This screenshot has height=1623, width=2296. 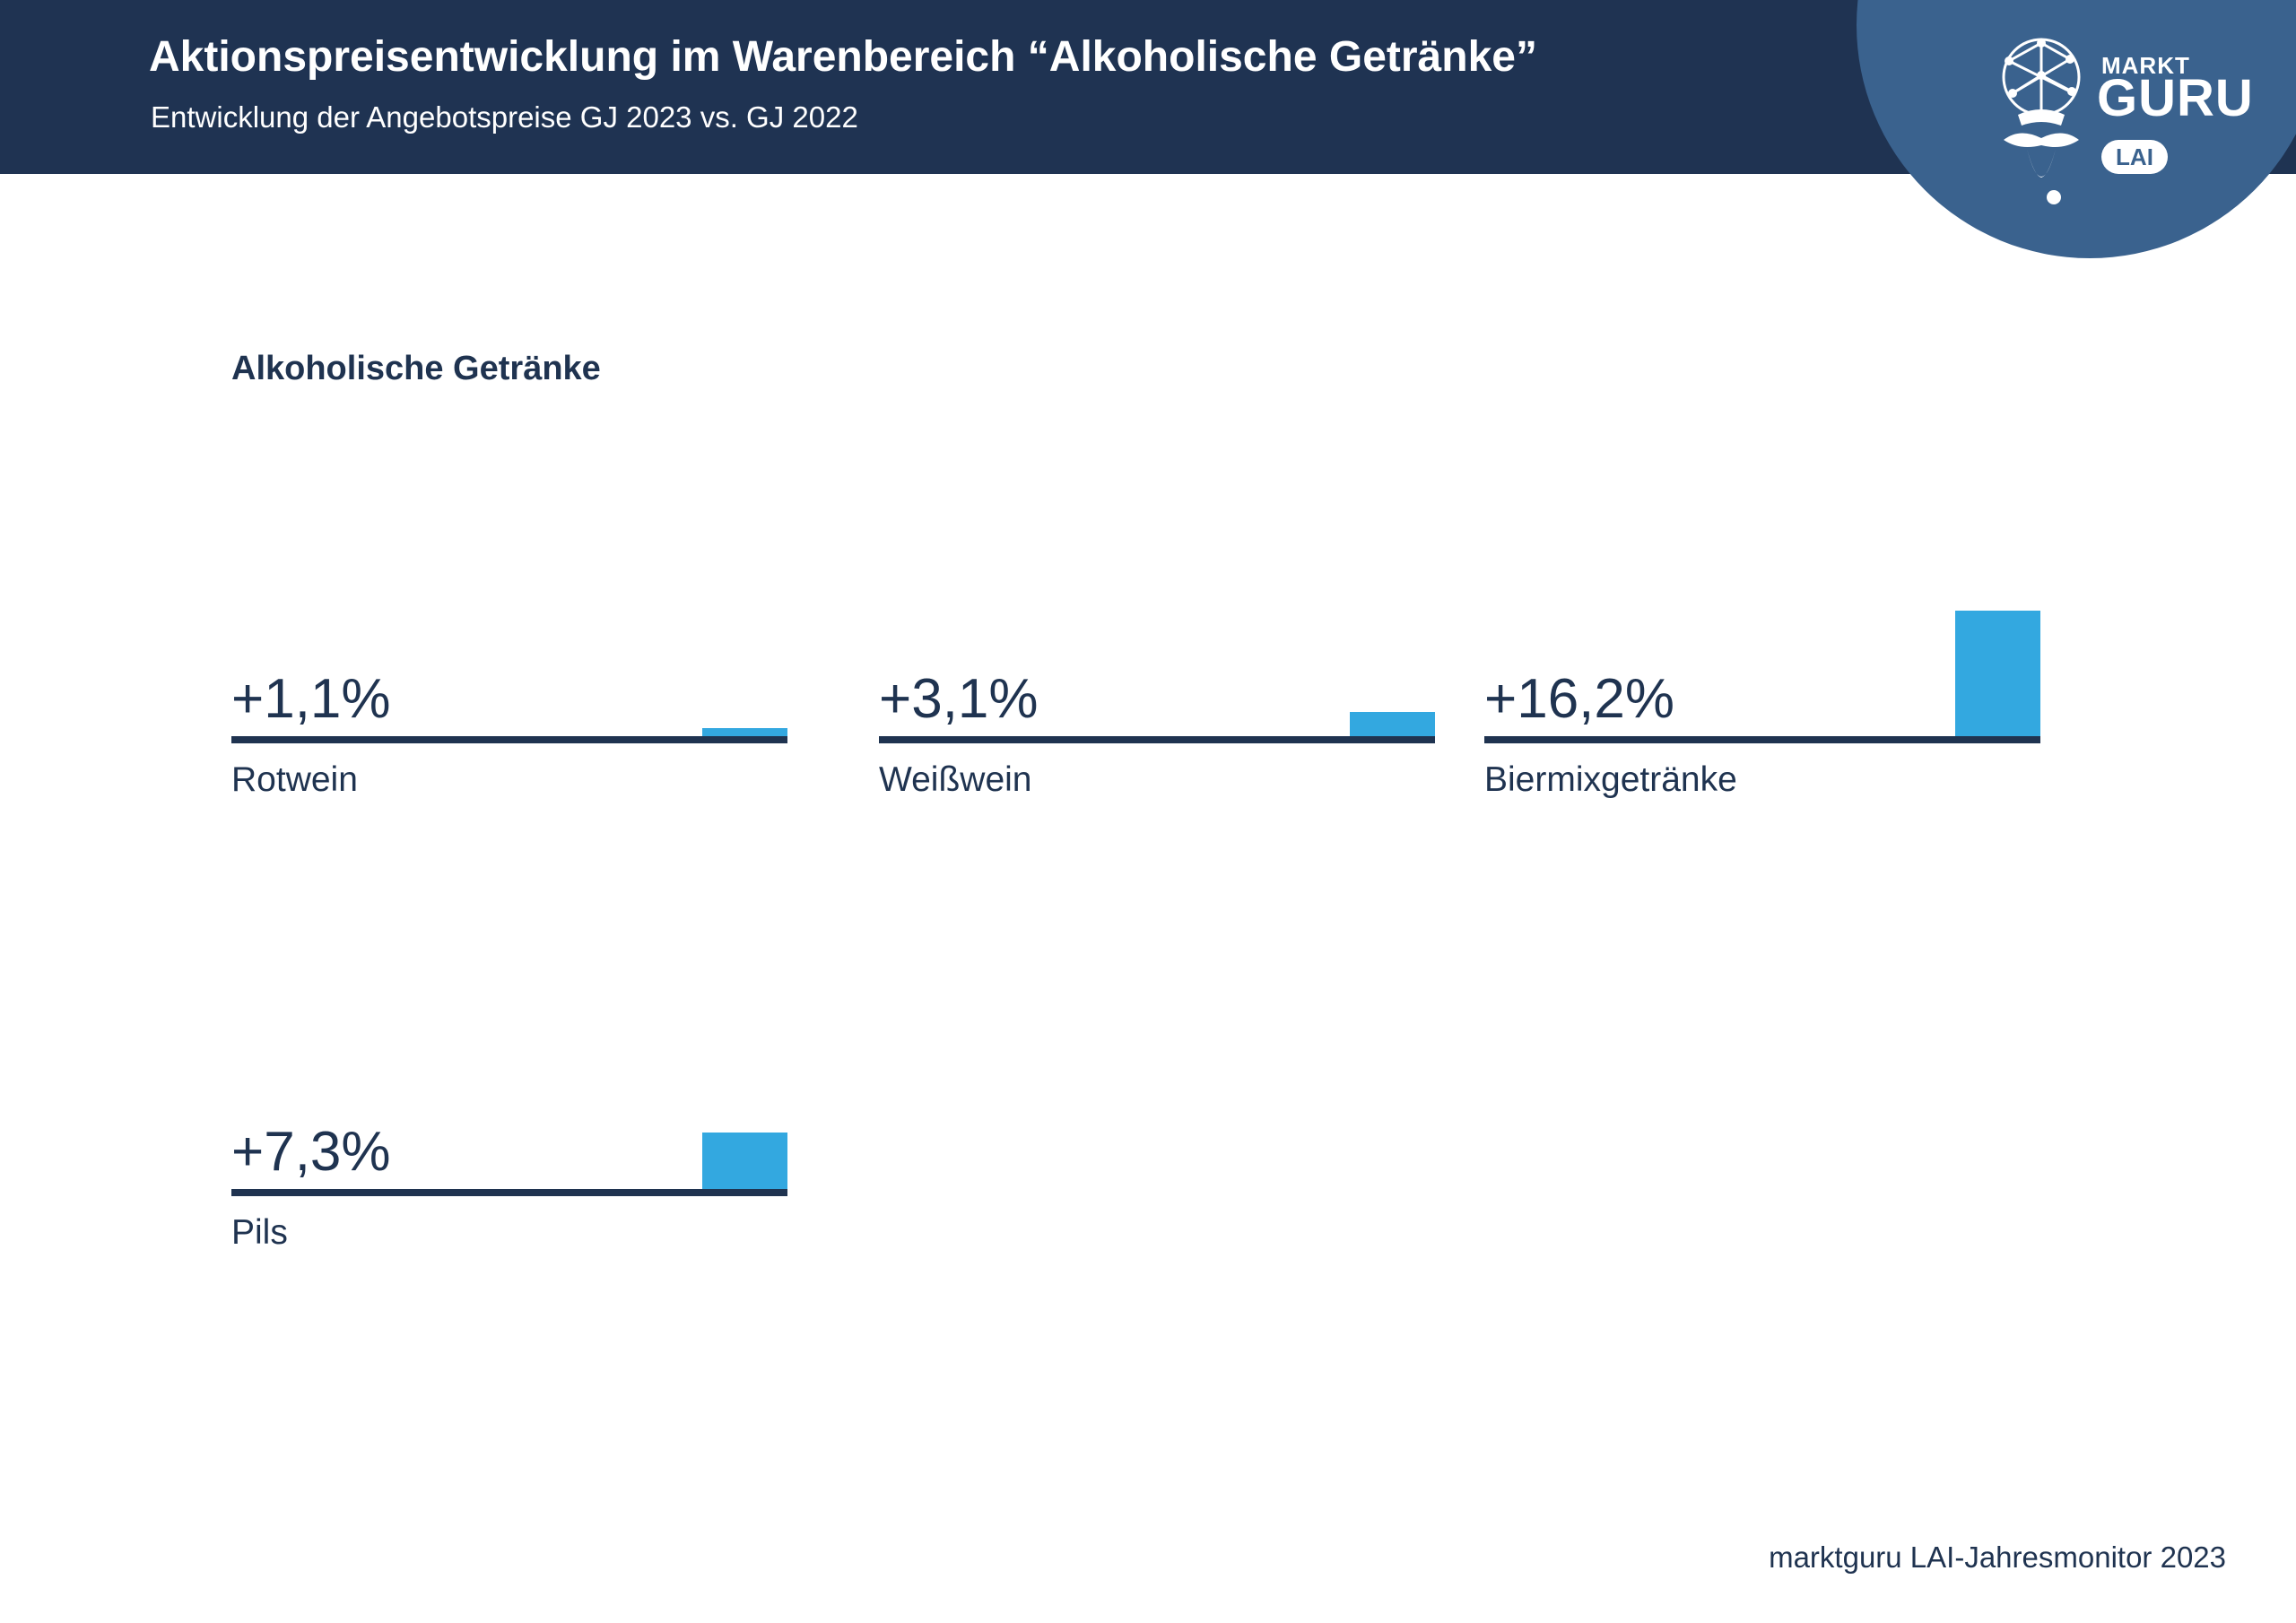 I want to click on logo-lai-badge: LAI, so click(x=2134, y=157).